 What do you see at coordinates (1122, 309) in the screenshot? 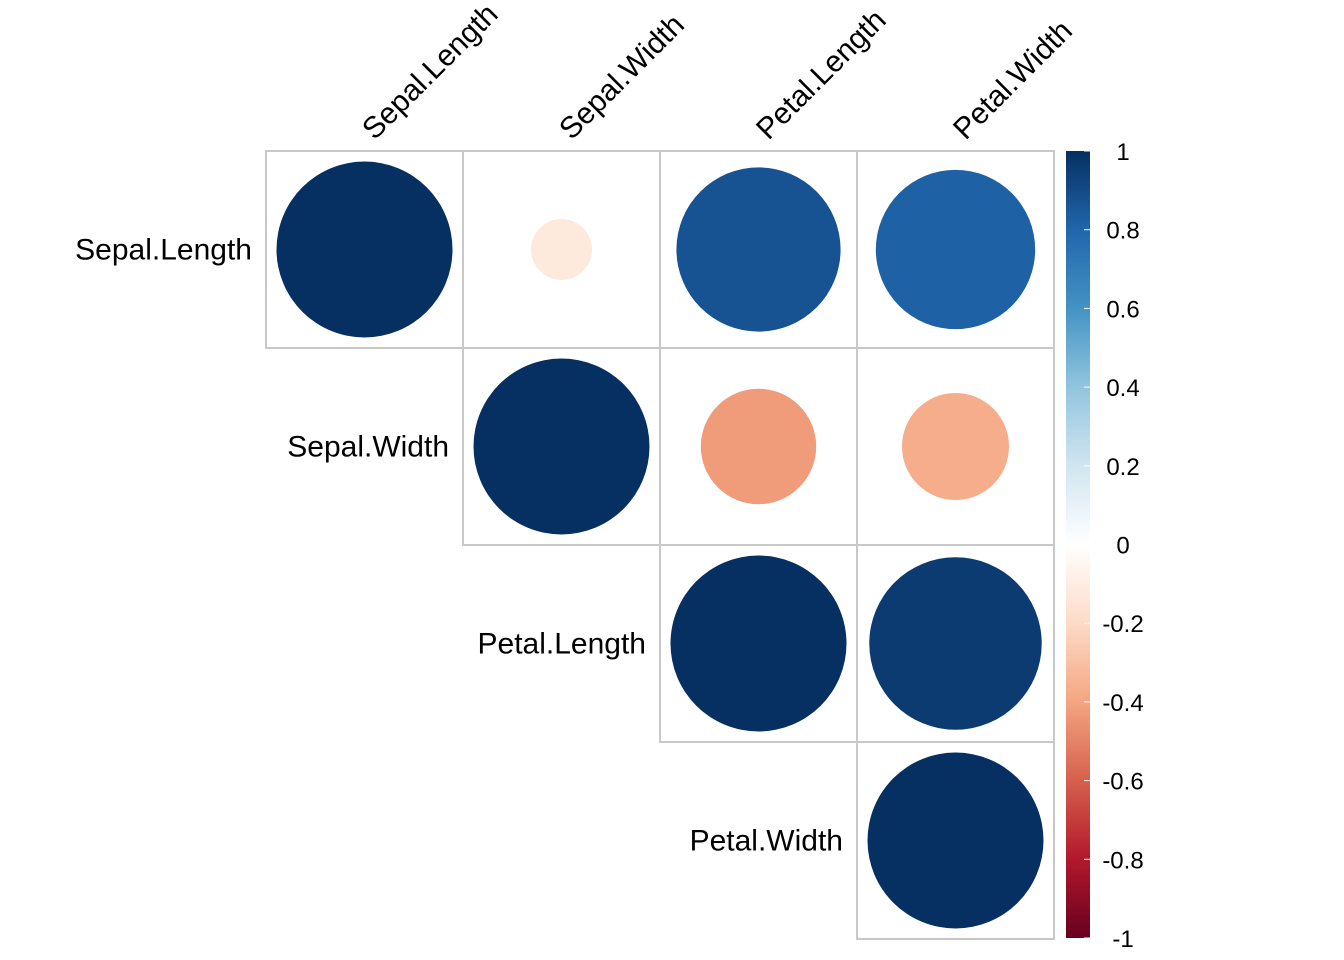
I see `color-legend-tick-label: 0.6` at bounding box center [1122, 309].